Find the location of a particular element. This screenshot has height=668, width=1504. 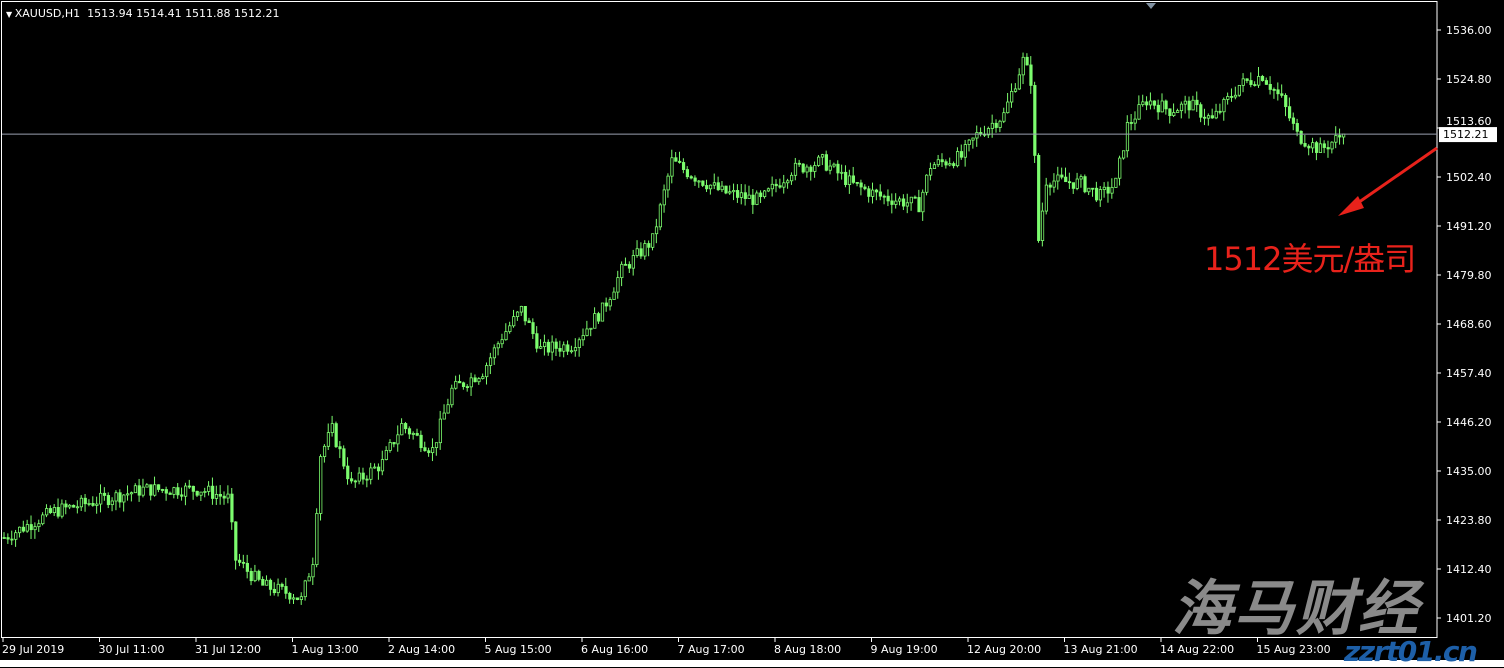

price-label: 1512.21 is located at coordinates (1468, 135).